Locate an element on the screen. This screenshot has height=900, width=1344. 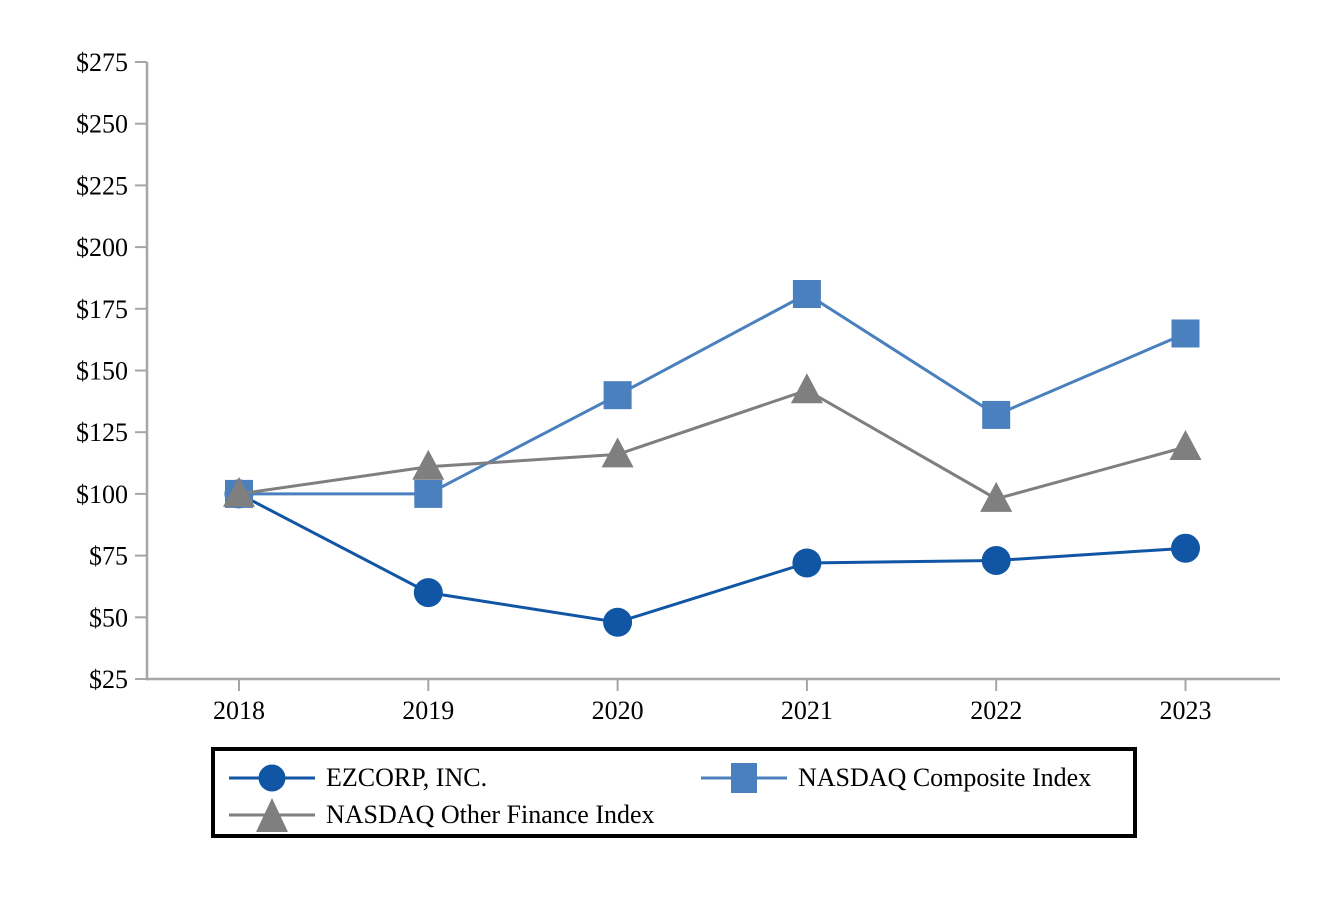
y-tick-label: $150 is located at coordinates (102, 371).